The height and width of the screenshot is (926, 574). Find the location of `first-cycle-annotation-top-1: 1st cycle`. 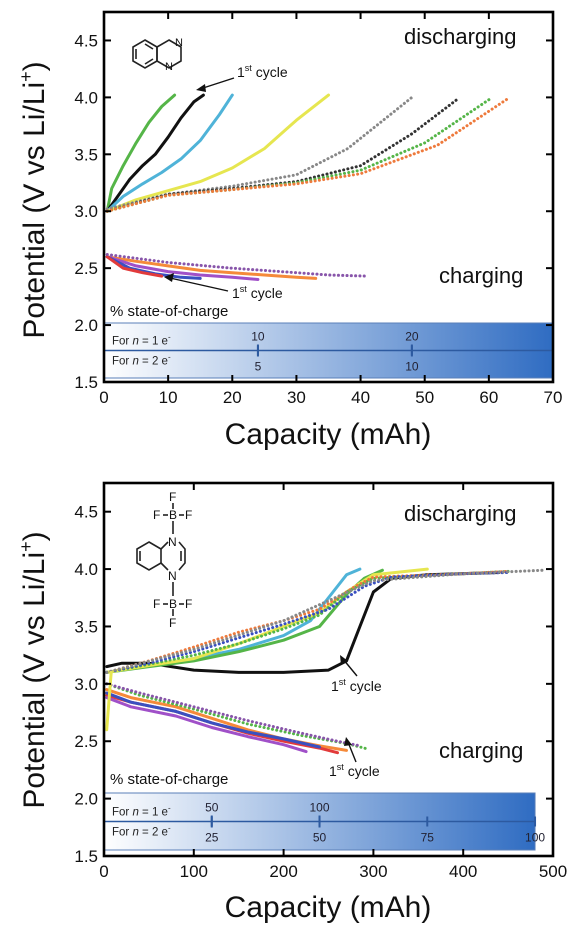

first-cycle-annotation-top-1: 1st cycle is located at coordinates (242, 77).